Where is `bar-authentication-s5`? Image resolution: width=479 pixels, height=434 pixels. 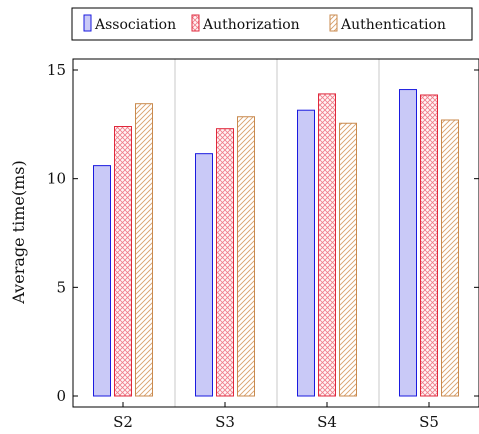
bar-authentication-s5 is located at coordinates (450, 258).